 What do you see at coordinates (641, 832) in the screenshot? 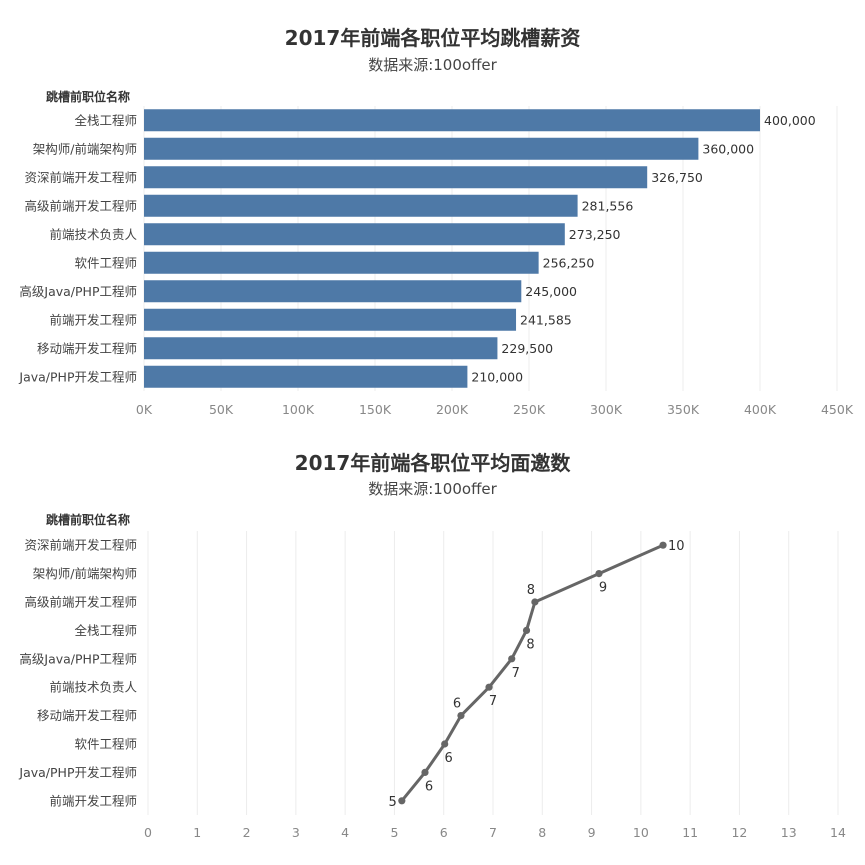
I see `line-x-tick-label: 10` at bounding box center [641, 832].